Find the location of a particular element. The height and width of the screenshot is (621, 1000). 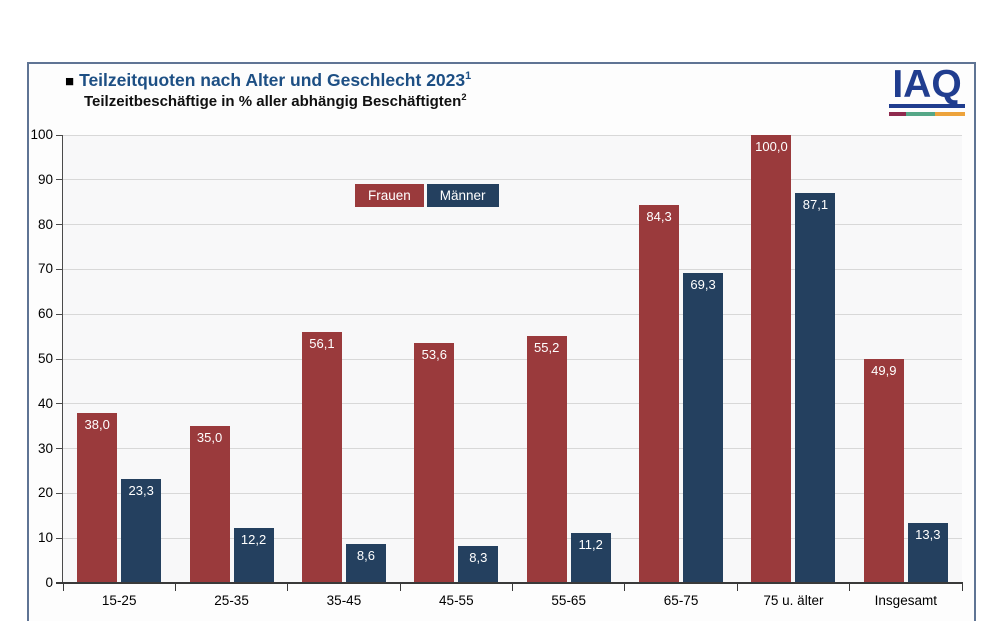

legend-item-frauen: Frauen is located at coordinates (389, 195).